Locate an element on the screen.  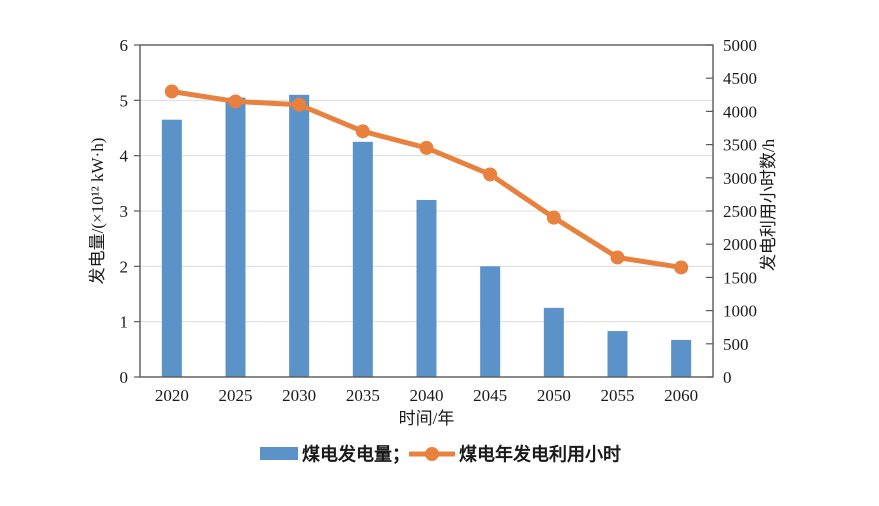
legend-line-label: 煤电年发电利用小时 is located at coordinates (540, 453).